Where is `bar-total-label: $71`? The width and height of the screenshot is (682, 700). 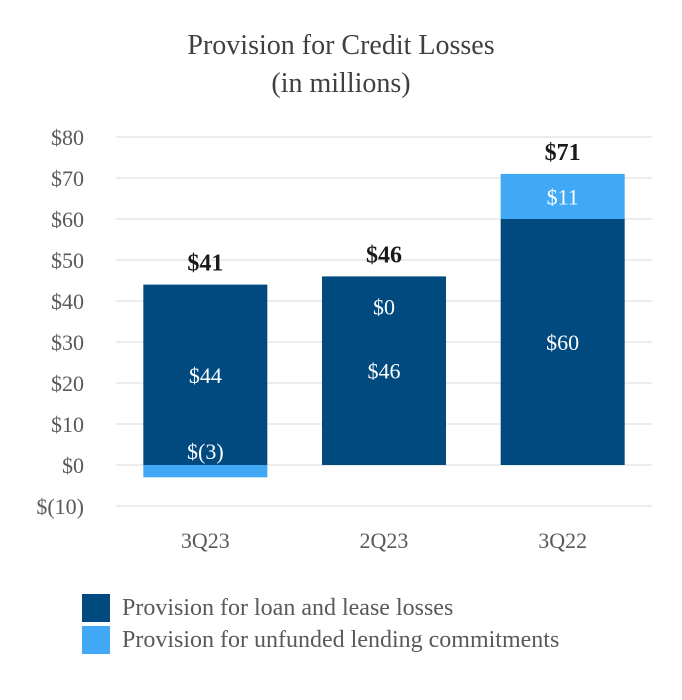 bar-total-label: $71 is located at coordinates (563, 153).